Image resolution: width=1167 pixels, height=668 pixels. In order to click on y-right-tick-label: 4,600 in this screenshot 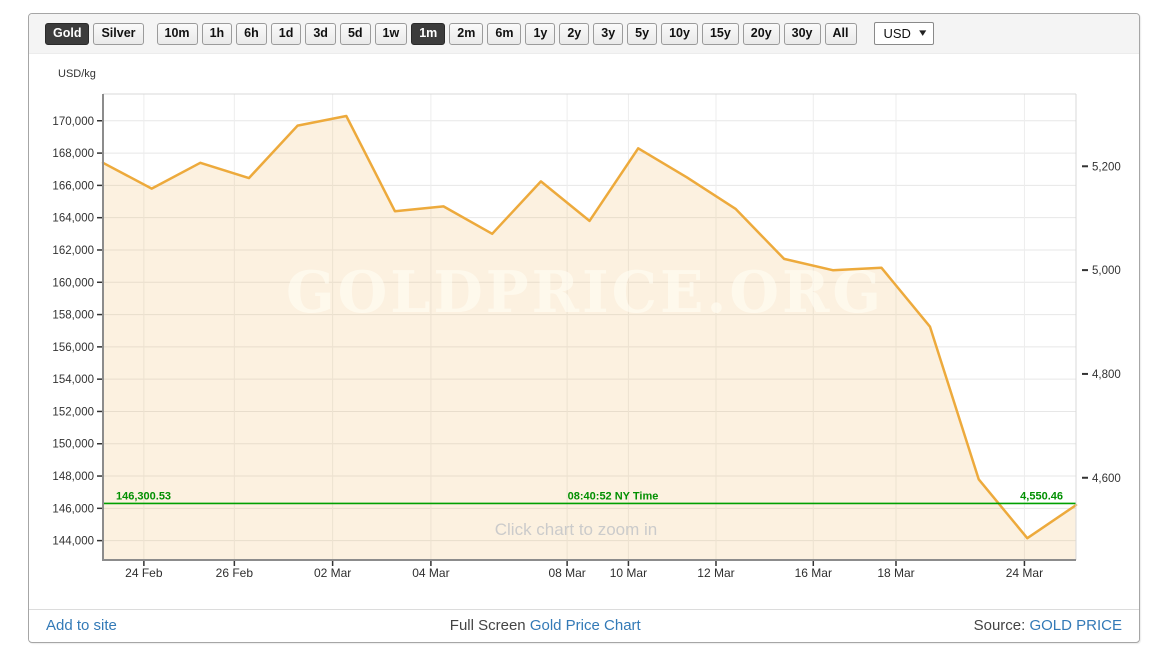, I will do `click(1106, 479)`.